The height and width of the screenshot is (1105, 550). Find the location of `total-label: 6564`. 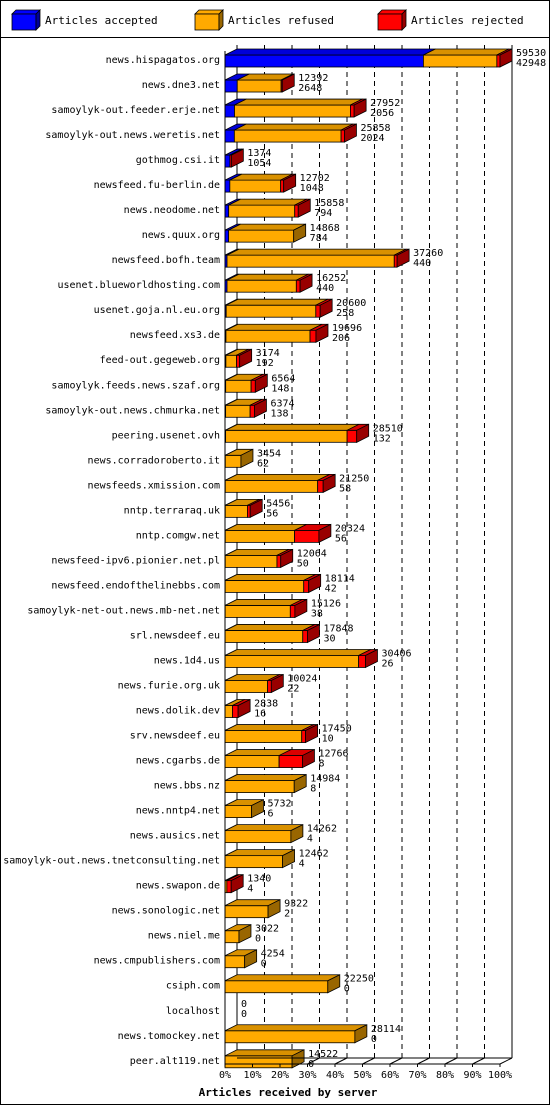

total-label: 6564 is located at coordinates (283, 378).